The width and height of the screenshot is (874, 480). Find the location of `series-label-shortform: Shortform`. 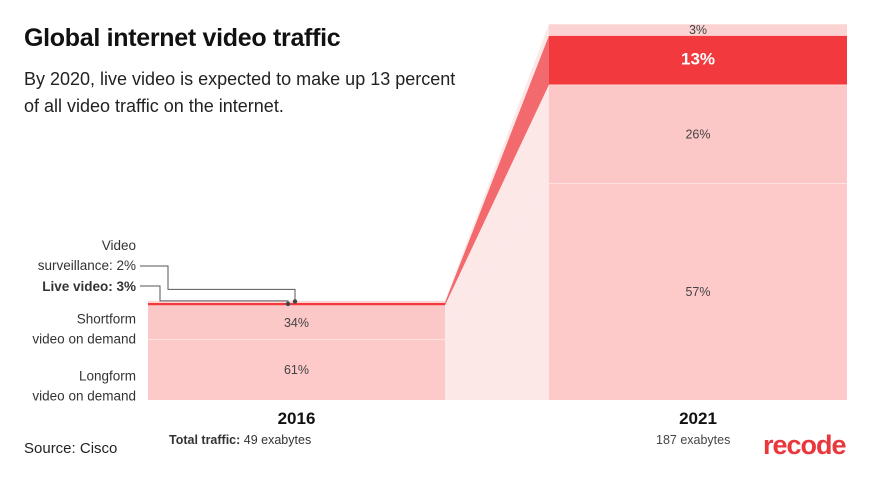

series-label-shortform: Shortform is located at coordinates (106, 318).